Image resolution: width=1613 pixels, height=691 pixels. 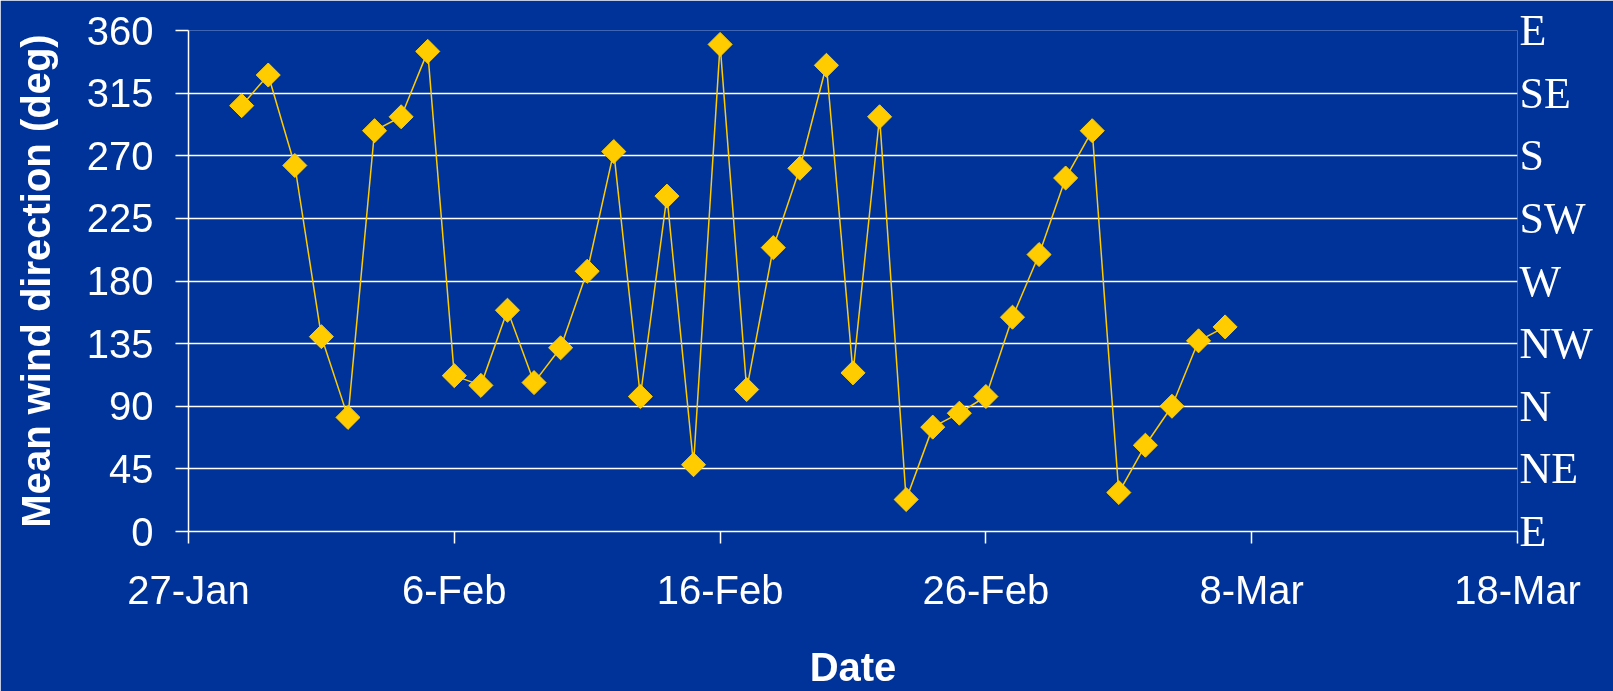 I want to click on y-tick-label: 0, so click(x=142, y=531).